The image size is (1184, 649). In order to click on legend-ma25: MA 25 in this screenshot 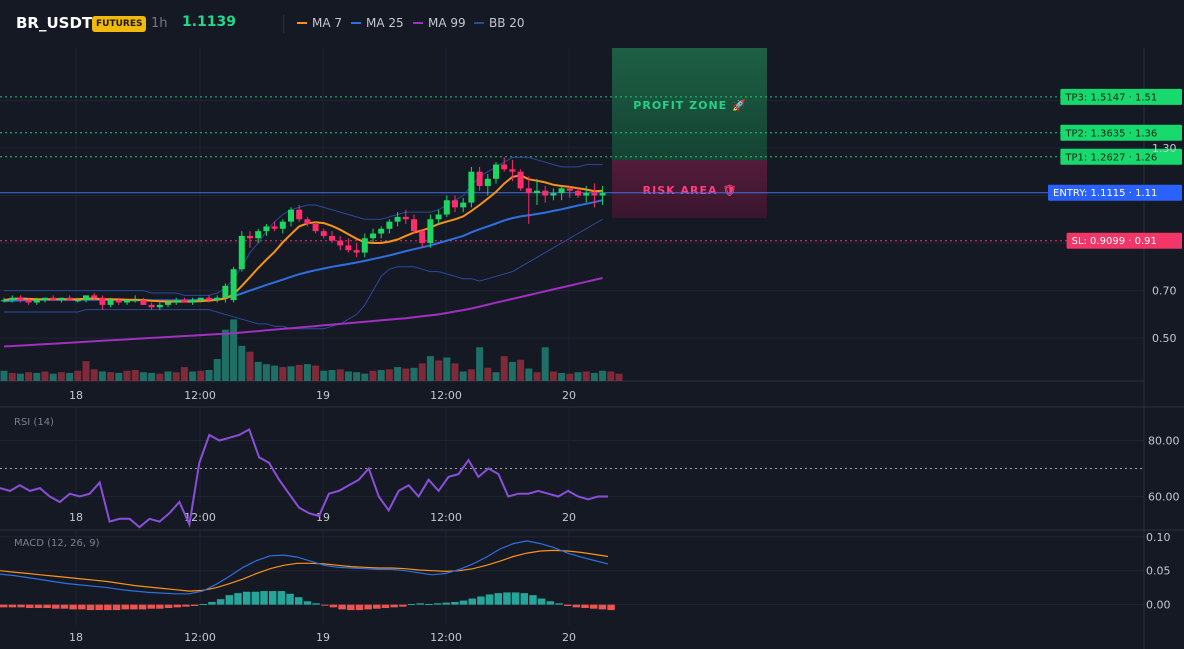, I will do `click(377, 23)`.